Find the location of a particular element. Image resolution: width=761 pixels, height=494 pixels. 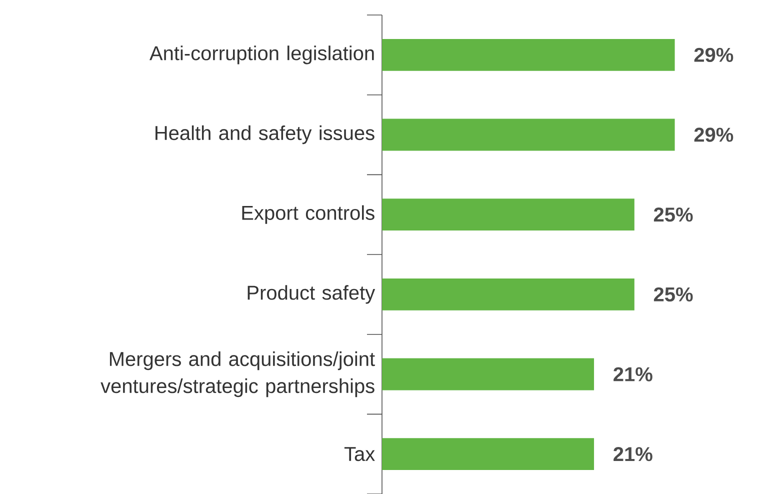

y-tick-label: Product safety is located at coordinates (312, 294).